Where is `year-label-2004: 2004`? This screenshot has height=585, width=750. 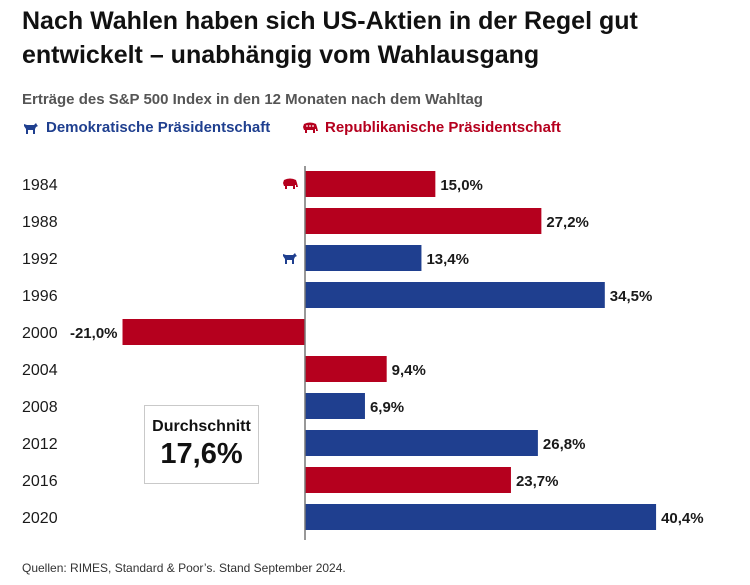
year-label-2004: 2004 is located at coordinates (40, 370).